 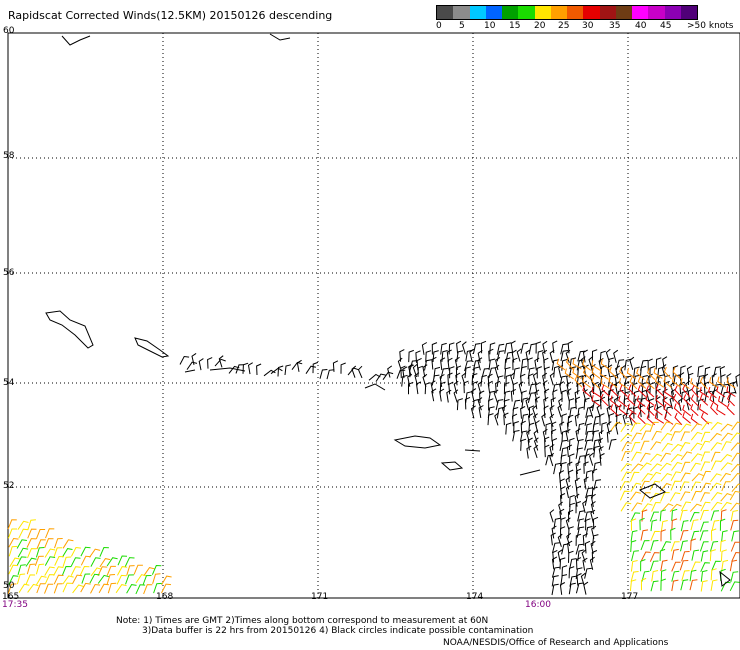 I want to click on legend-color-bar, so click(x=567, y=12).